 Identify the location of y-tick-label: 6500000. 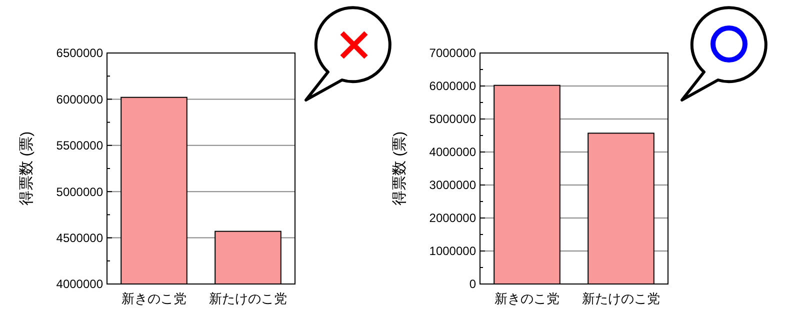
(80, 53).